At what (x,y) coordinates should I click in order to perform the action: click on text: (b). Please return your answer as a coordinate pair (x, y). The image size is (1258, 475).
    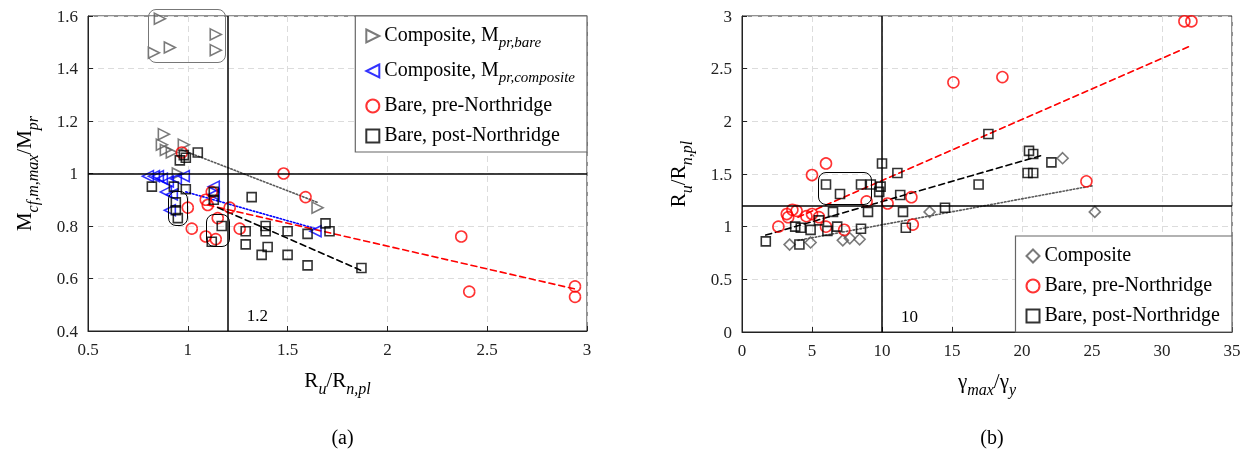
    Looking at the image, I should click on (992, 437).